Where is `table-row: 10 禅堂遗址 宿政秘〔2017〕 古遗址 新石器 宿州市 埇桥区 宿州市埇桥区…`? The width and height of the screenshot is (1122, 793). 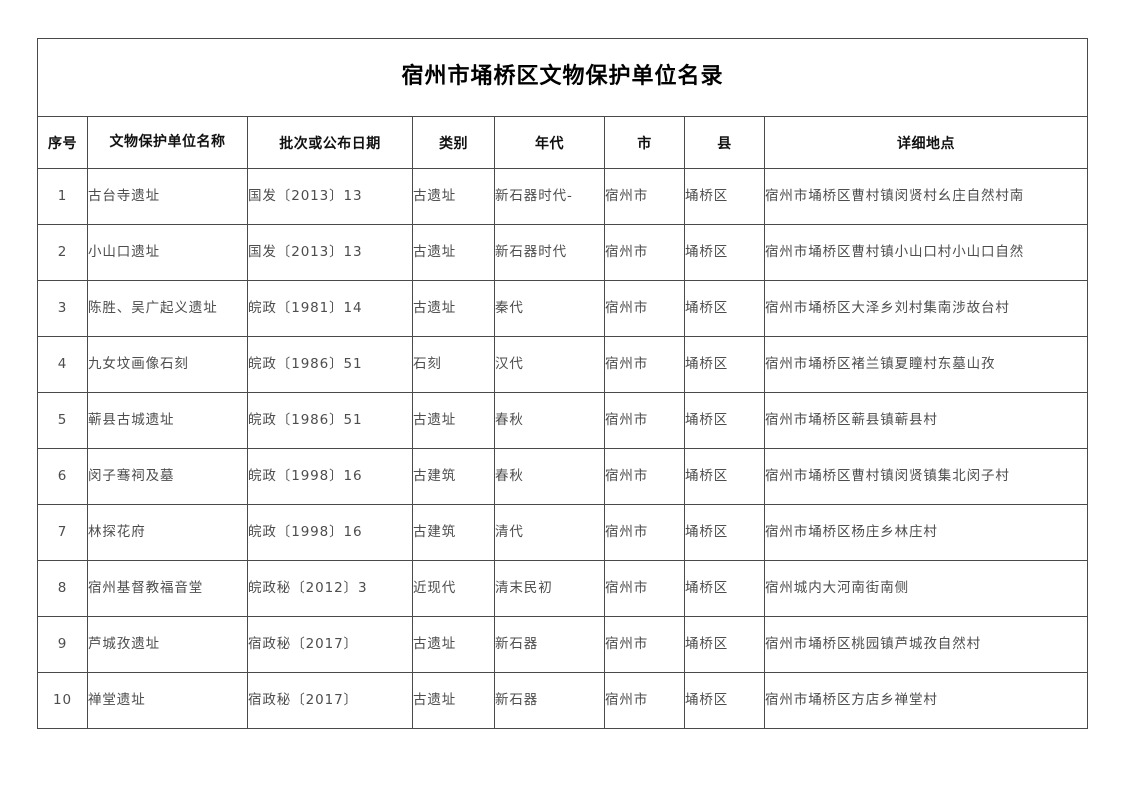 table-row: 10 禅堂遗址 宿政秘〔2017〕 古遗址 新石器 宿州市 埇桥区 宿州市埇桥区… is located at coordinates (563, 700).